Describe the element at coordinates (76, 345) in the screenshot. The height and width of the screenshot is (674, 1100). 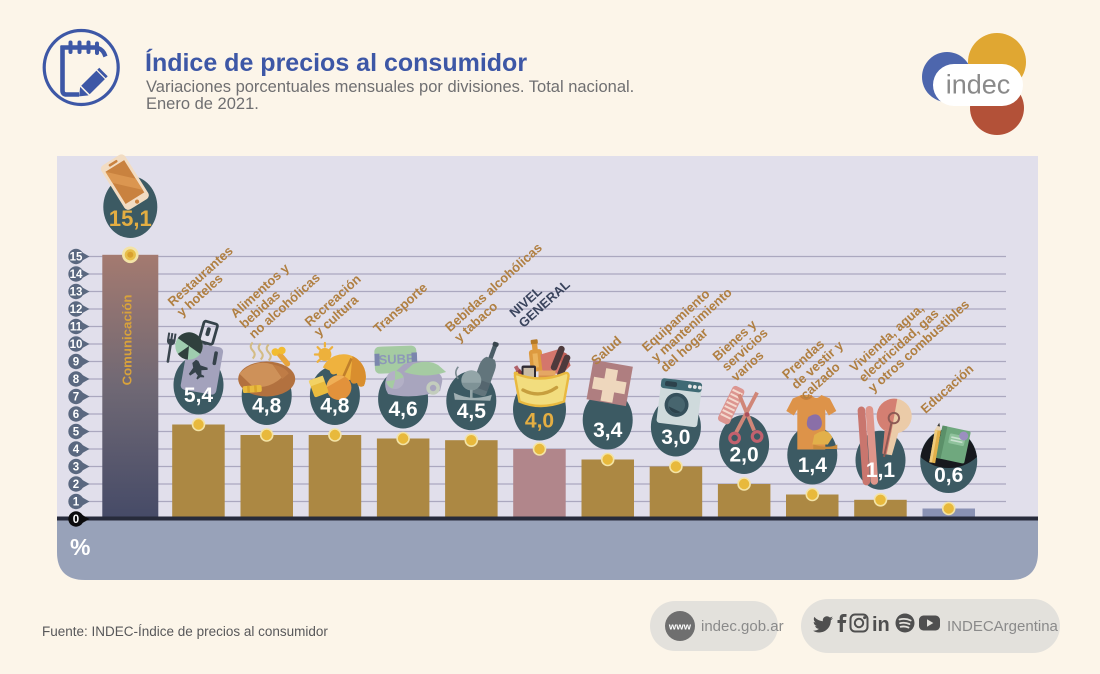
I see `svg-text: 10` at that location.